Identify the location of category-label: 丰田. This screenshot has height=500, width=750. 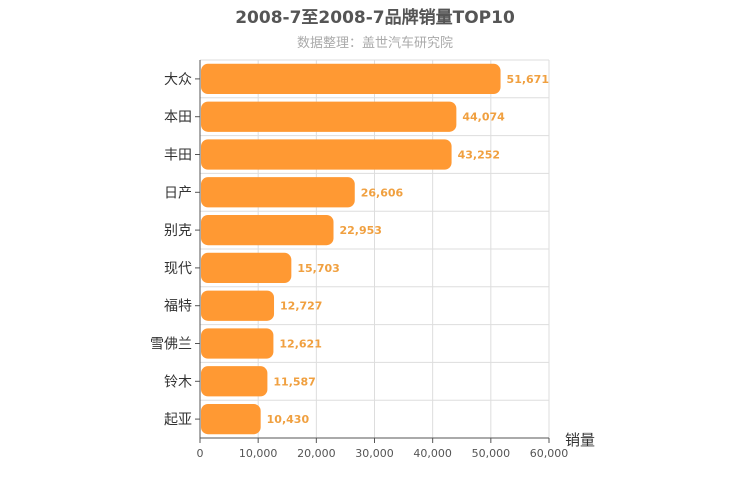
(178, 156).